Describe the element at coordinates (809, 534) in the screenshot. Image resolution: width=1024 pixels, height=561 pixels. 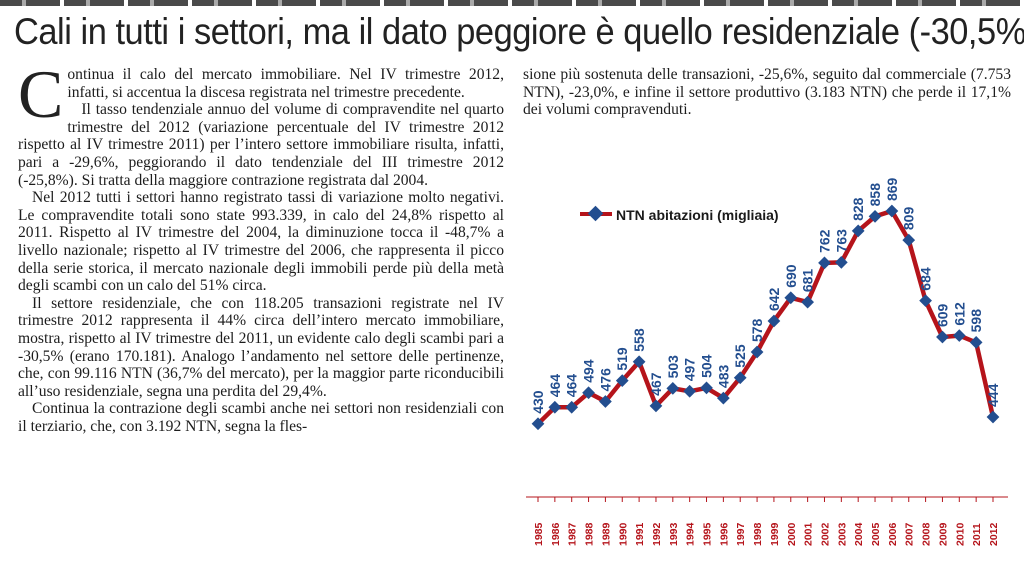
I see `x-tick-label-2001: 2001` at that location.